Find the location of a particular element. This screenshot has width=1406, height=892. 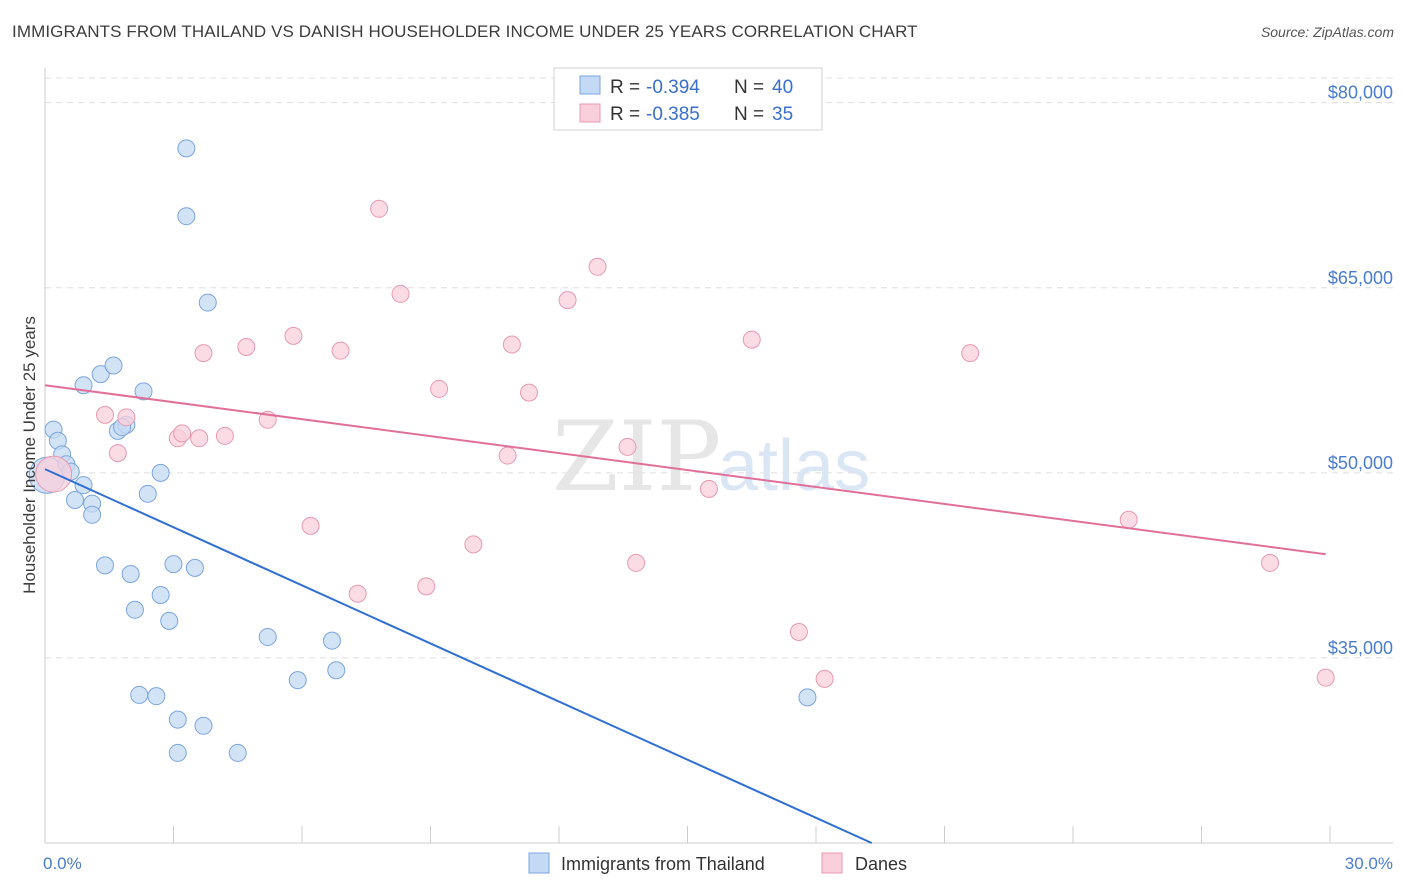

legend-box: R = -0.394 N = 40 R = -0.385 N = 35 is located at coordinates (688, 99).